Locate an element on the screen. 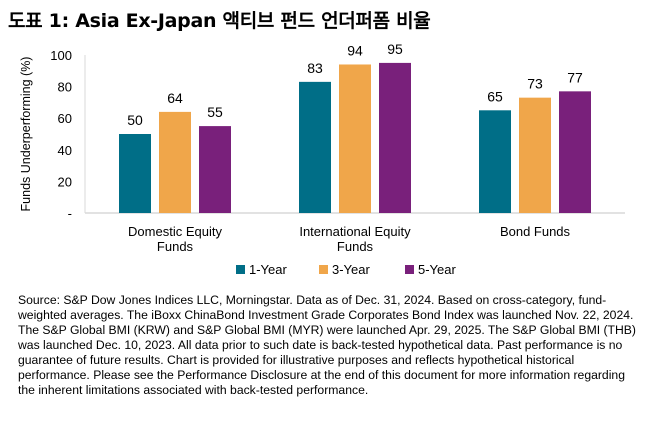 The width and height of the screenshot is (659, 433). legend-swatch-5-year is located at coordinates (409, 269).